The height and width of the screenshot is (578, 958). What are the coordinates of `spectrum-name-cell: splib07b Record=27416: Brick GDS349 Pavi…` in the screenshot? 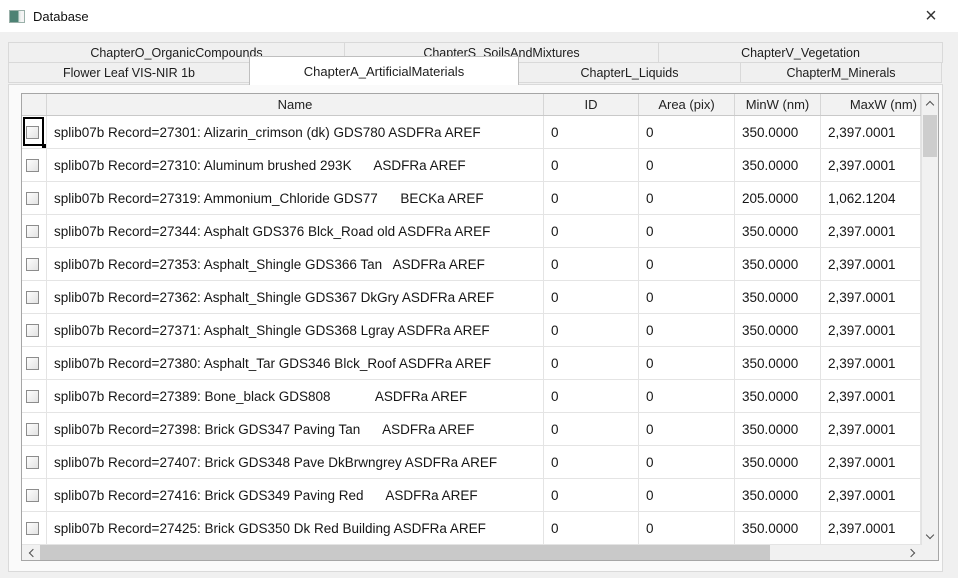 It's located at (295, 495).